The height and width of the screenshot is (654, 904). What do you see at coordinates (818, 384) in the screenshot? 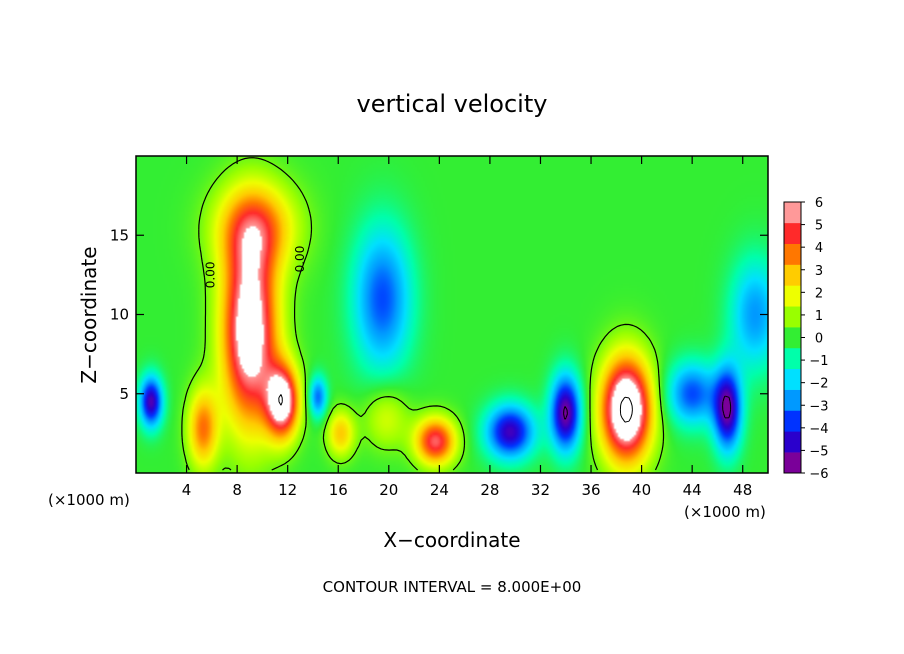
I see `colorbar-tick-label: −2` at bounding box center [818, 384].